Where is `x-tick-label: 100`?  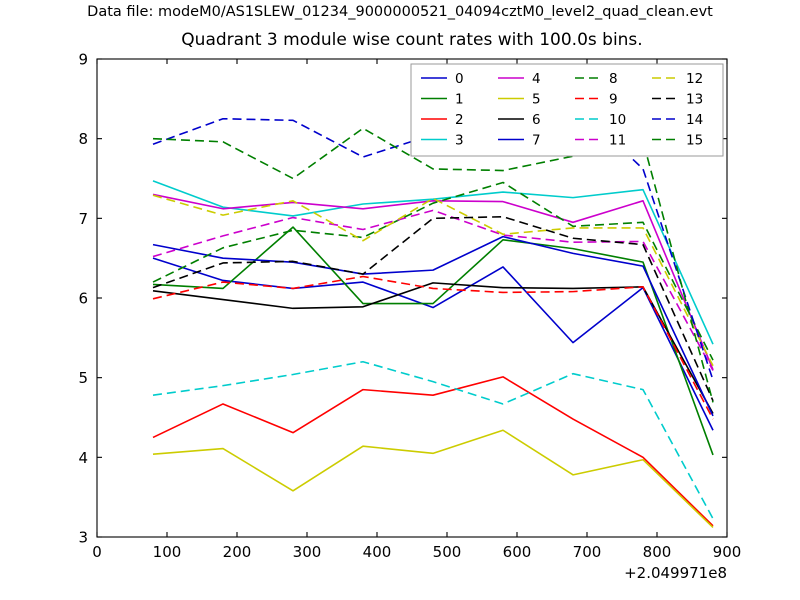
x-tick-label: 100 is located at coordinates (167, 552).